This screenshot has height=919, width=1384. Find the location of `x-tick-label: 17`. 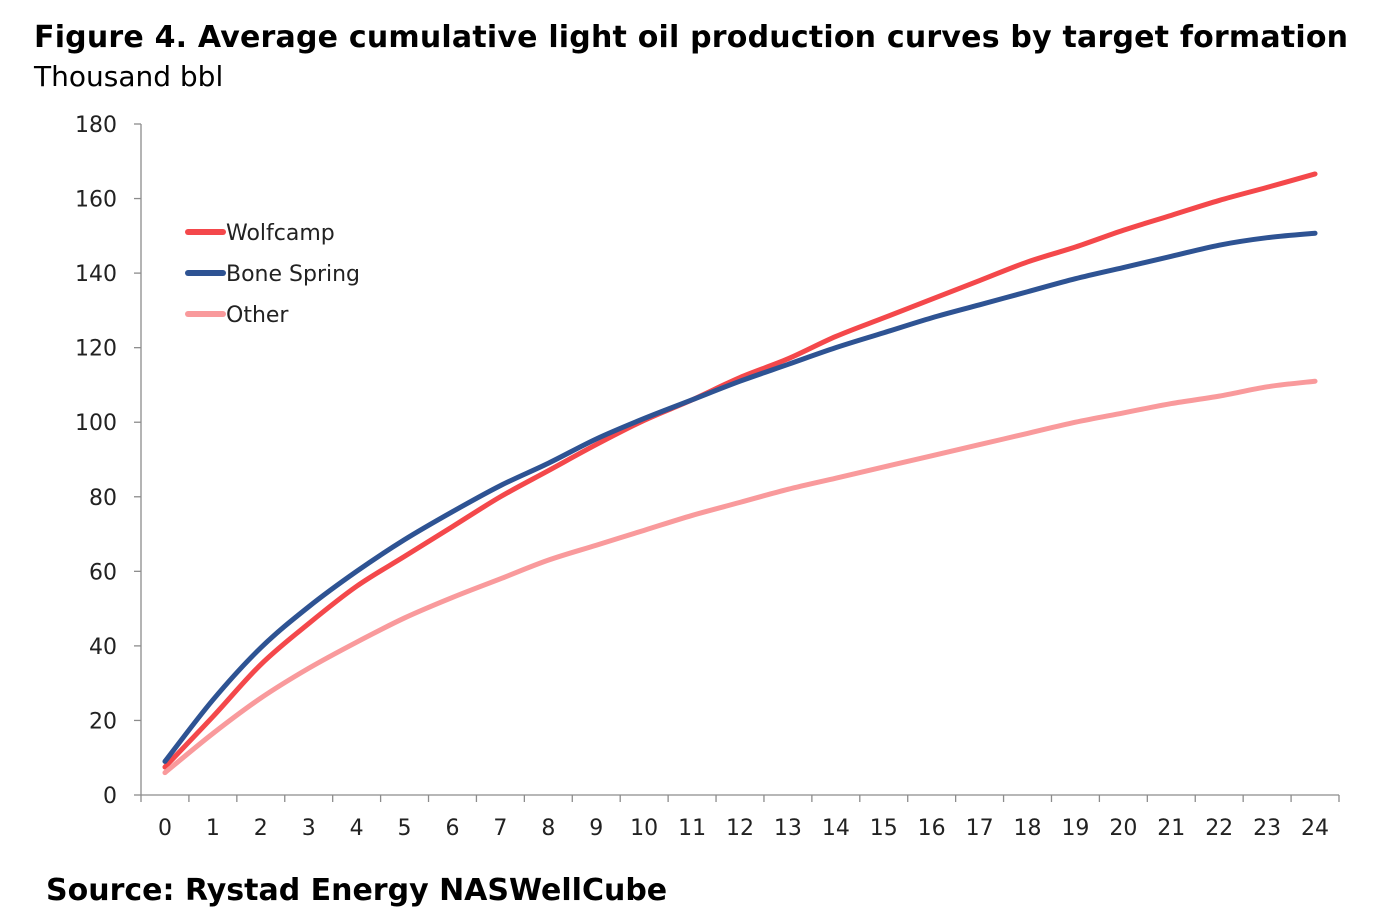

x-tick-label: 17 is located at coordinates (980, 828).